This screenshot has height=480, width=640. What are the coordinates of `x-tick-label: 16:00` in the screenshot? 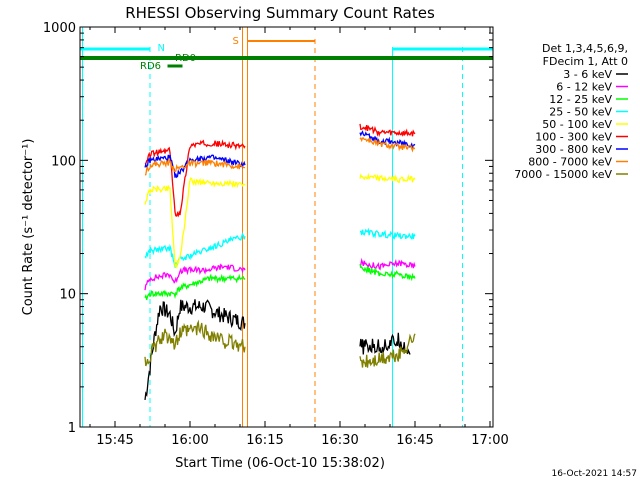 It's located at (189, 440).